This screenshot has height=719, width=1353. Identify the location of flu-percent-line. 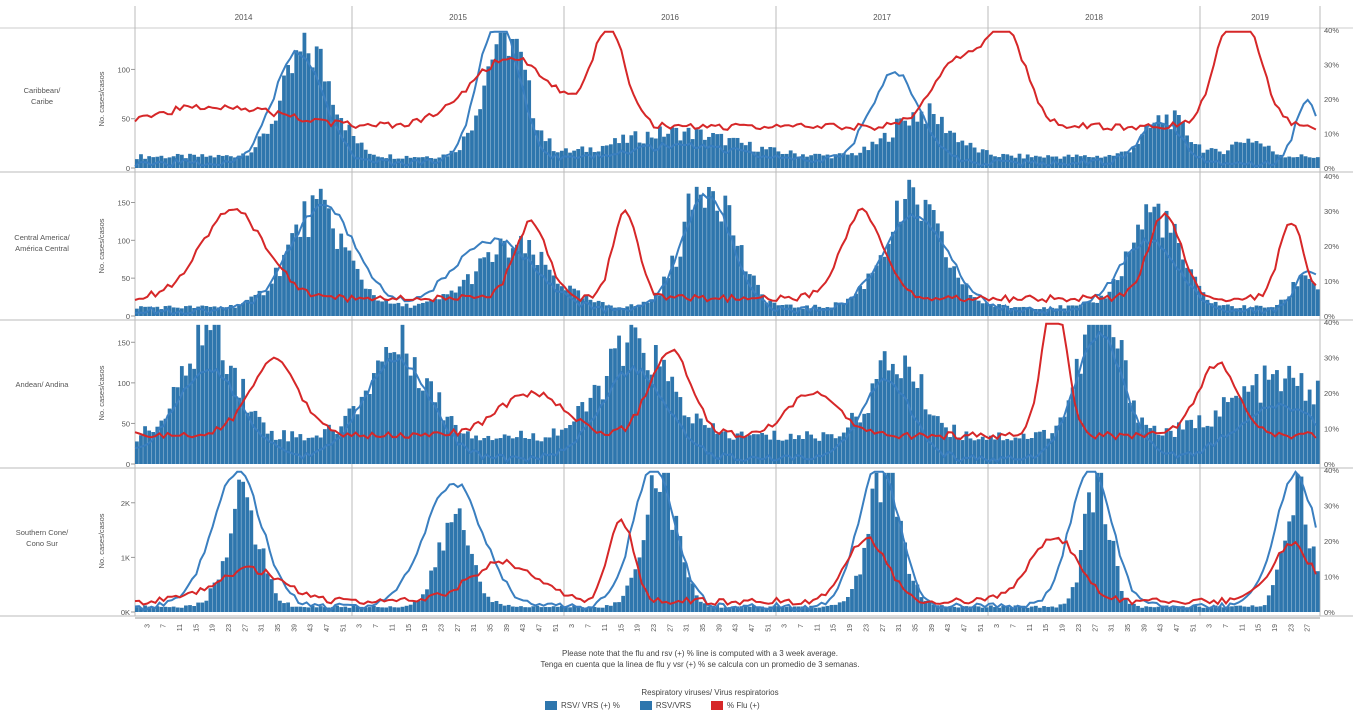
(725, 562).